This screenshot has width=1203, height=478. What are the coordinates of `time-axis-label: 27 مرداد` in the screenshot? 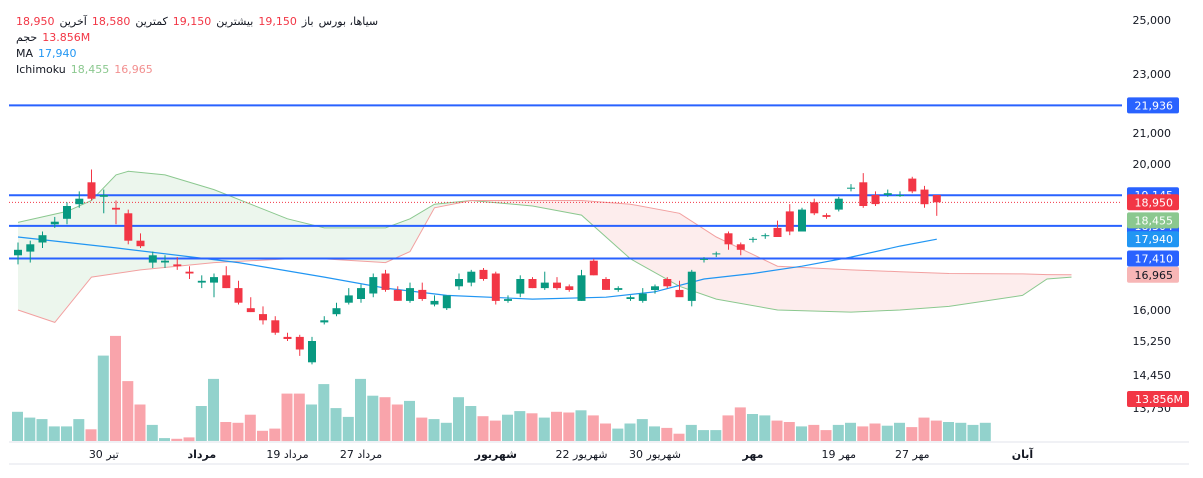 It's located at (361, 454).